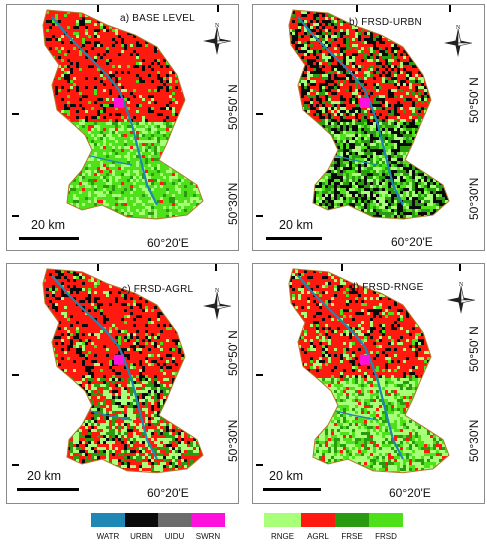  I want to click on legend-label-swrn: SWRN, so click(208, 536).